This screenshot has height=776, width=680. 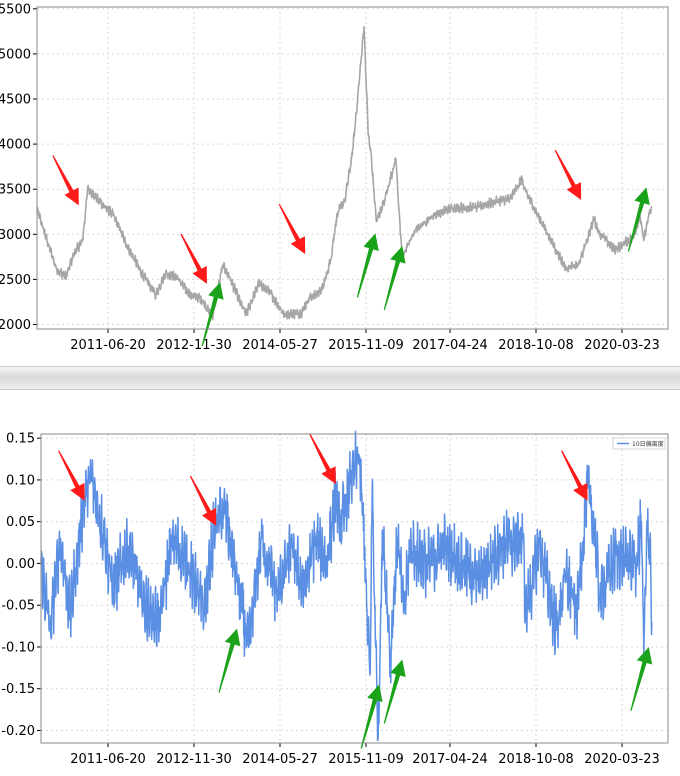 What do you see at coordinates (20, 439) in the screenshot?
I see `deviation-y-tick-label: 0.15` at bounding box center [20, 439].